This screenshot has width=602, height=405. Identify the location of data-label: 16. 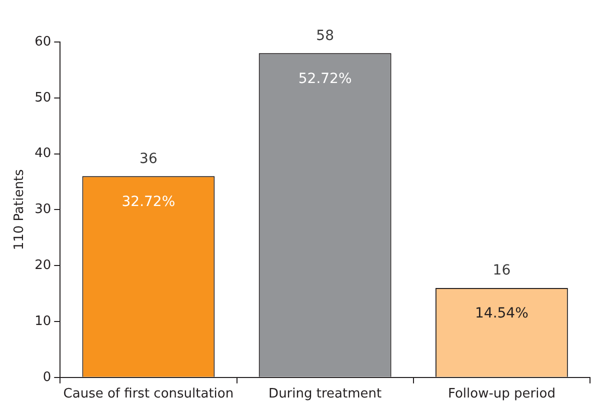
(501, 270).